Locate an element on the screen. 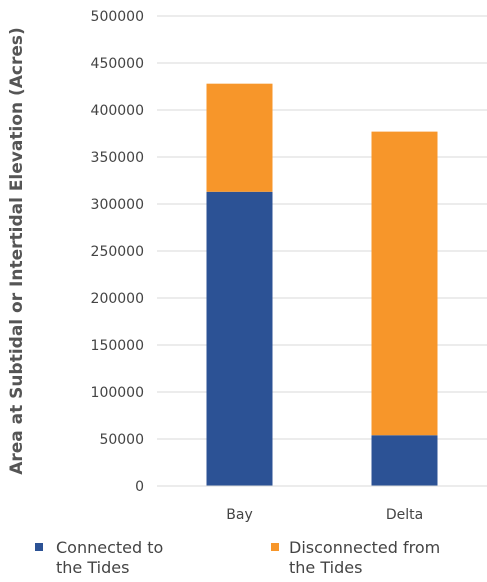 The height and width of the screenshot is (582, 487). legend-swatch-disconnected is located at coordinates (275, 547).